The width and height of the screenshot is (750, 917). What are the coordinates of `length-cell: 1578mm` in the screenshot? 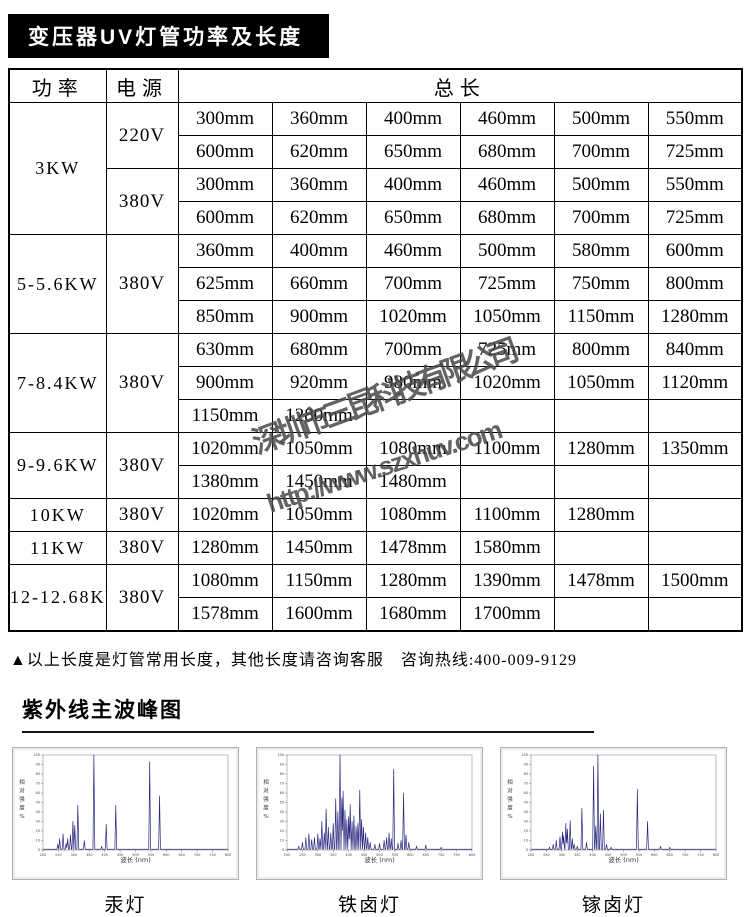 It's located at (225, 614).